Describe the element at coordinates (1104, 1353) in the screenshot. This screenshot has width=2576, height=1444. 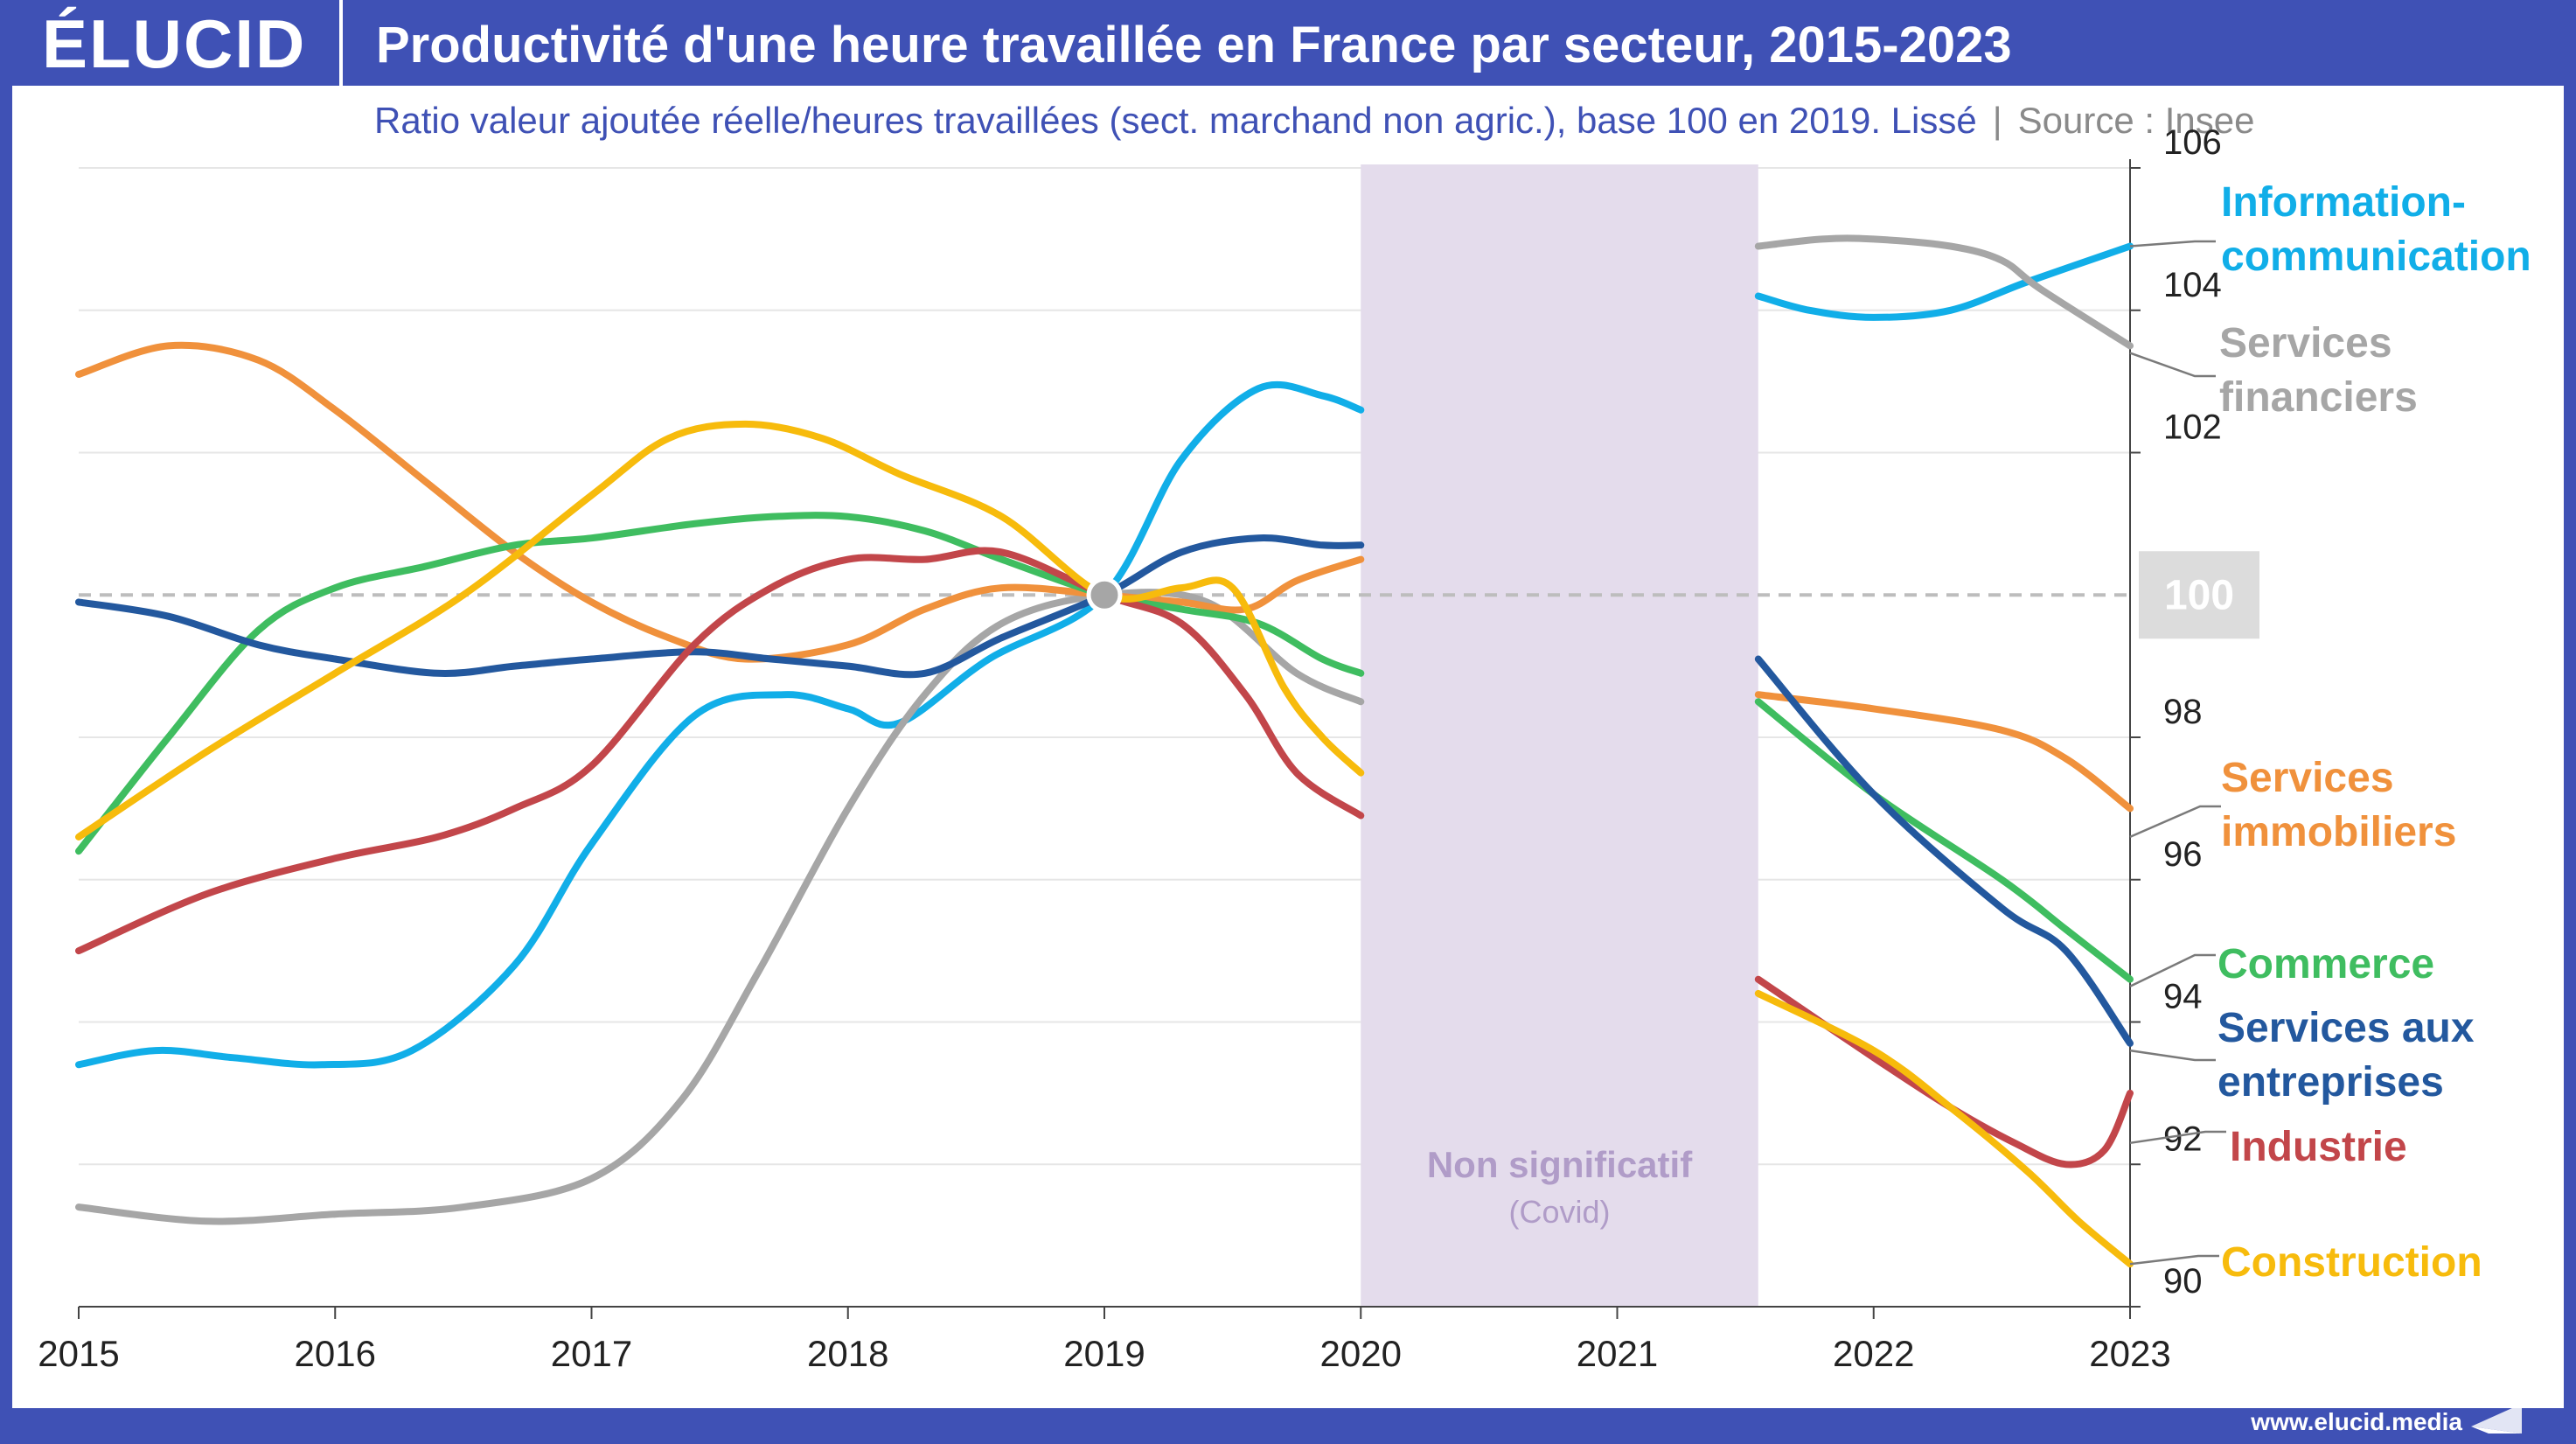
I see `x-tick-label: 2019` at that location.